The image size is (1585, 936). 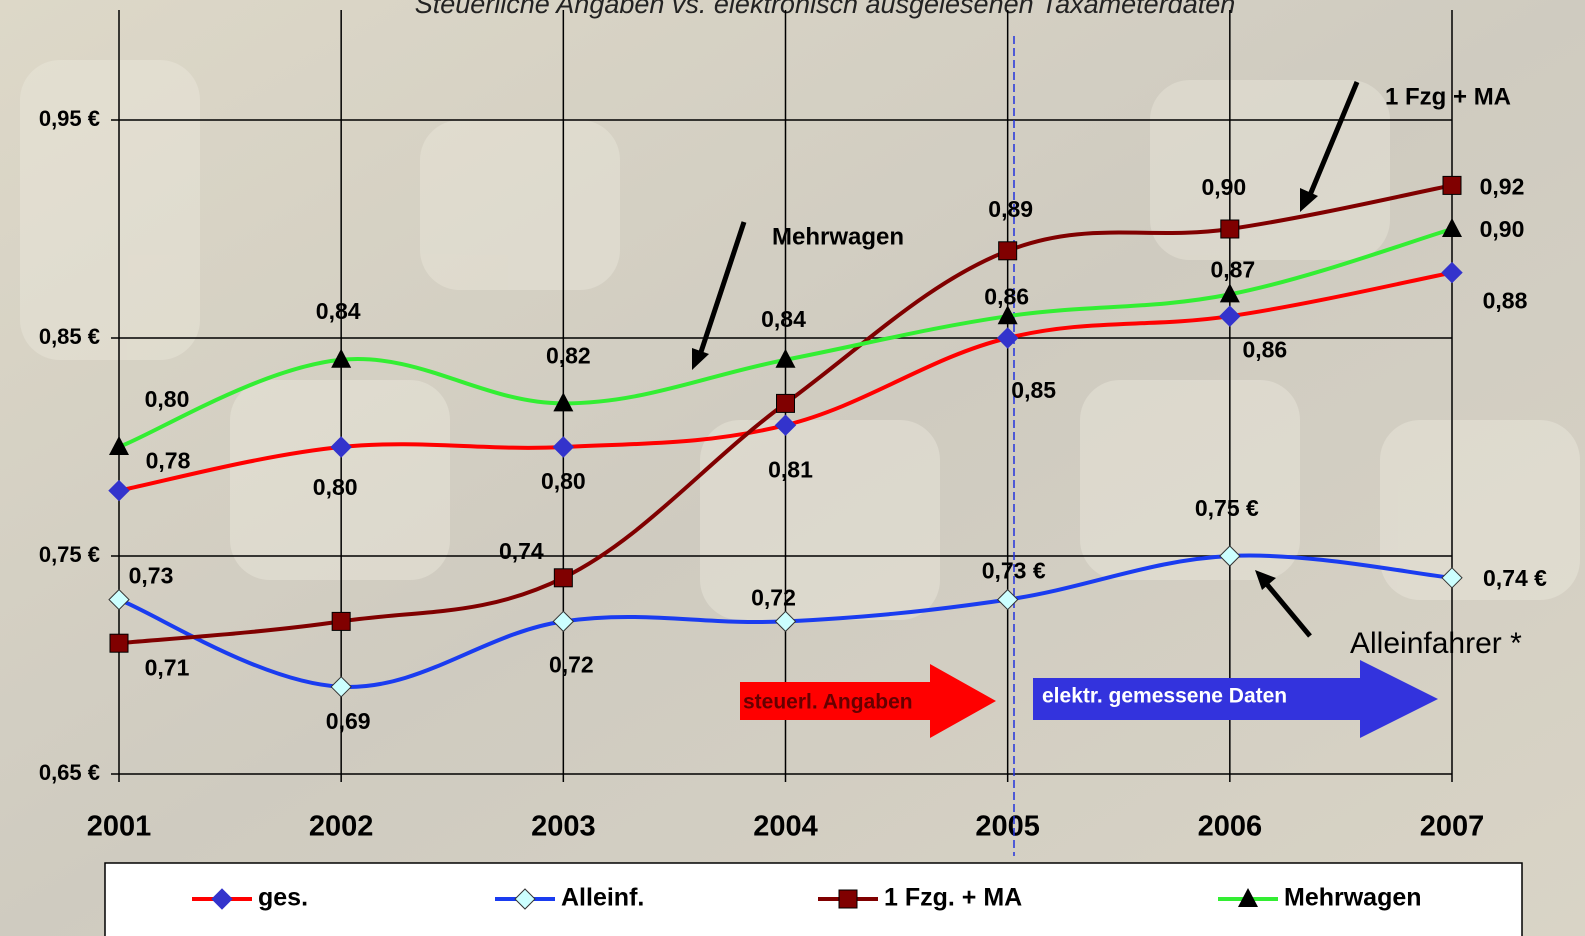 What do you see at coordinates (521, 551) in the screenshot?
I see `data-label: 0,74` at bounding box center [521, 551].